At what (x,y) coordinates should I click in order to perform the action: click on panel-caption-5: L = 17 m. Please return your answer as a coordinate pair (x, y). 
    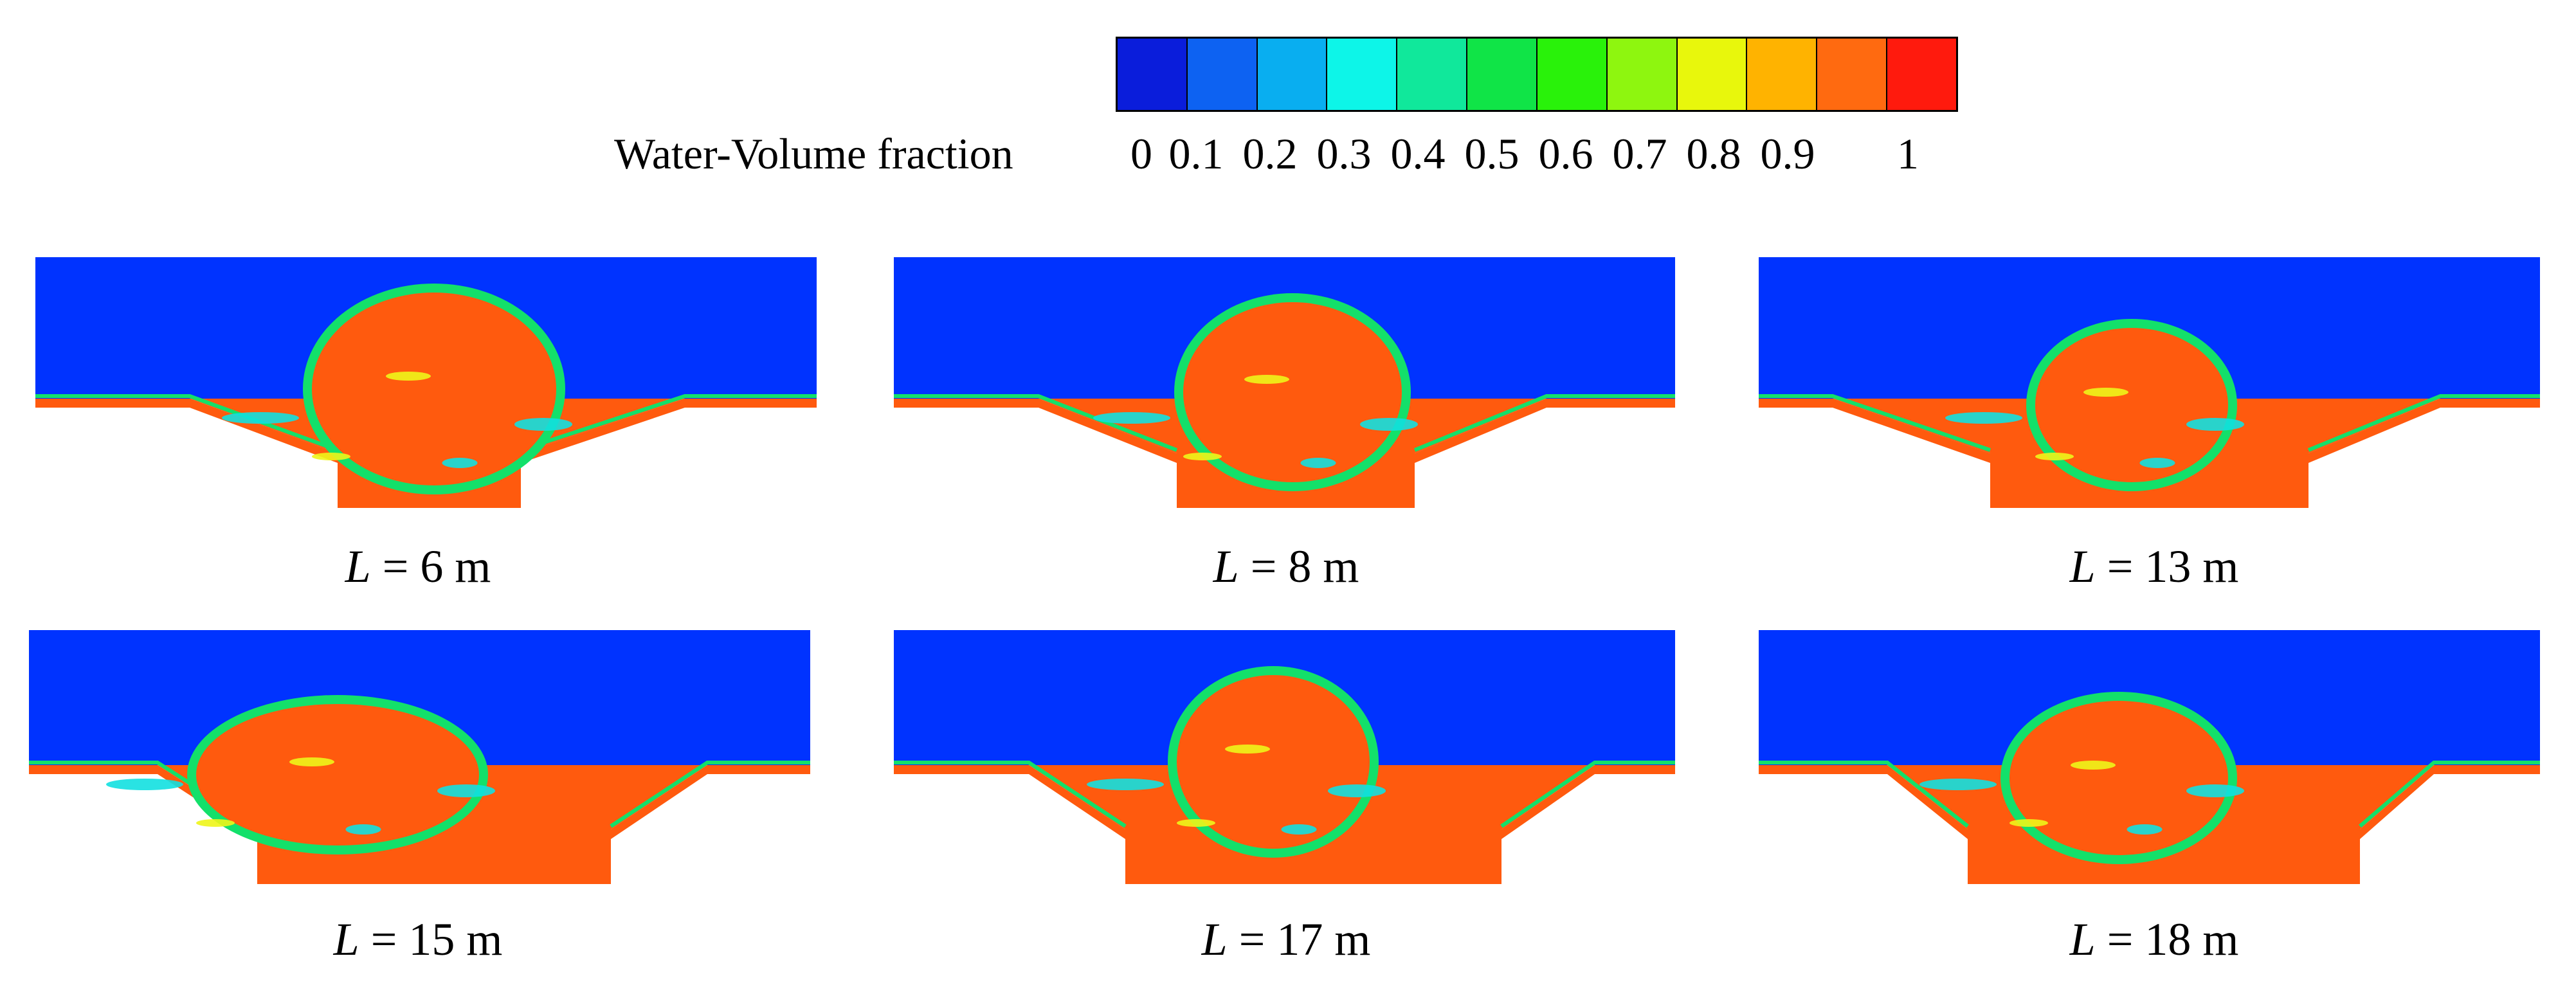
    Looking at the image, I should click on (1286, 939).